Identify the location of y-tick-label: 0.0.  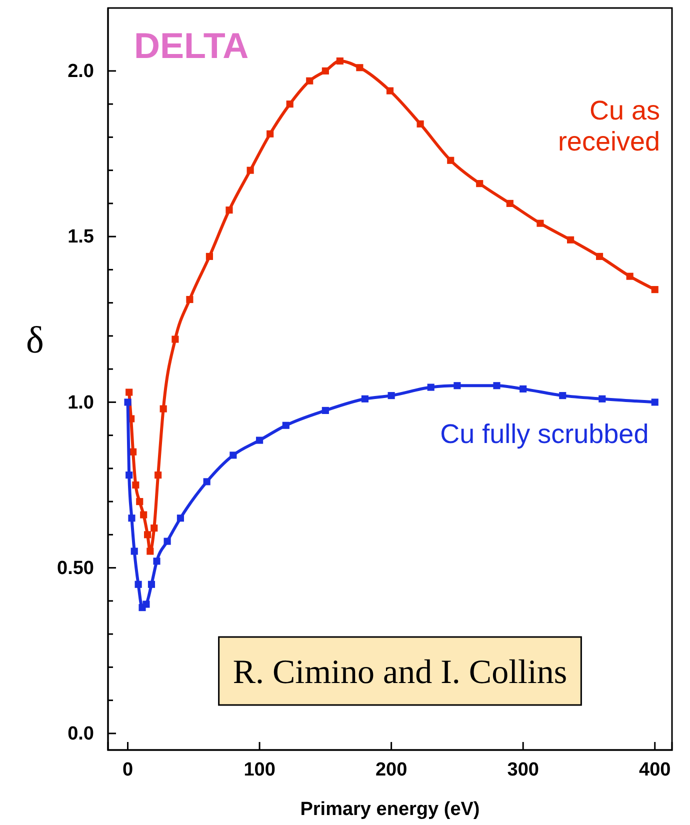
(81, 734).